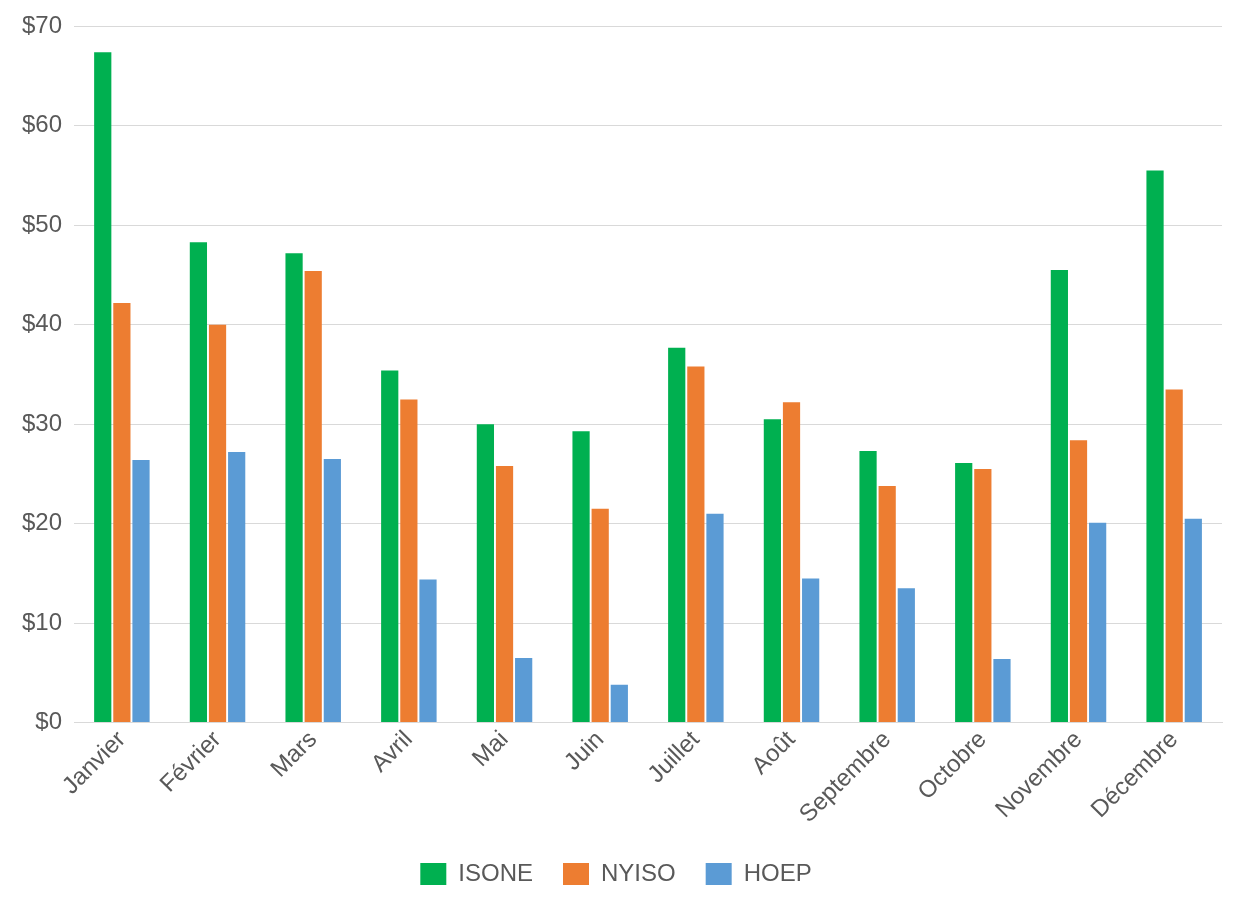 The width and height of the screenshot is (1247, 911). Describe the element at coordinates (49, 721) in the screenshot. I see `y-tick-label: $0` at that location.